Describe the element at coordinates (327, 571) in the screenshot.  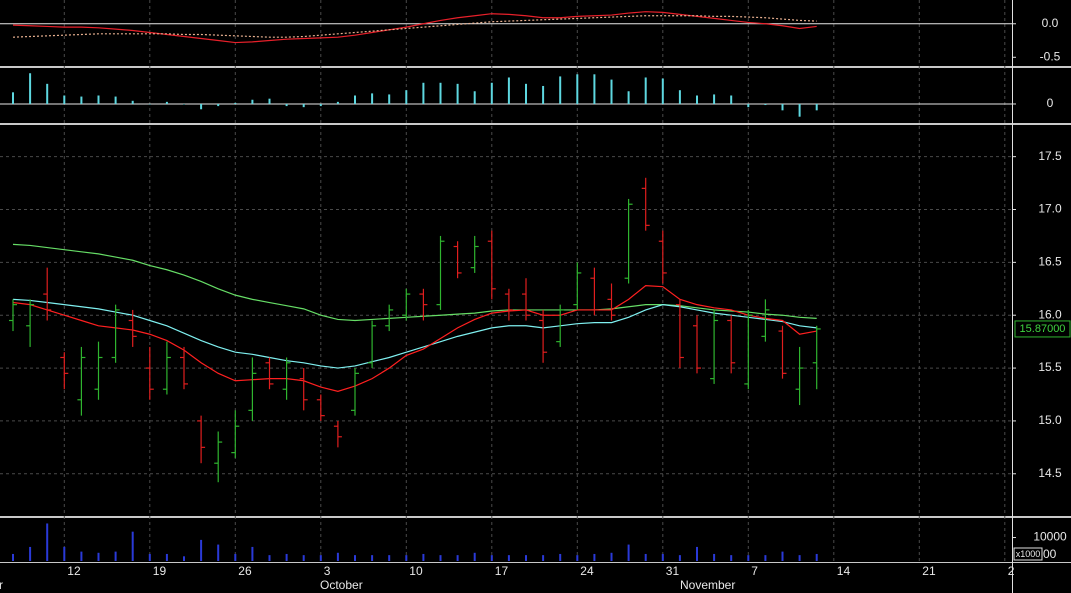
I see `x-tick-label: 3` at that location.